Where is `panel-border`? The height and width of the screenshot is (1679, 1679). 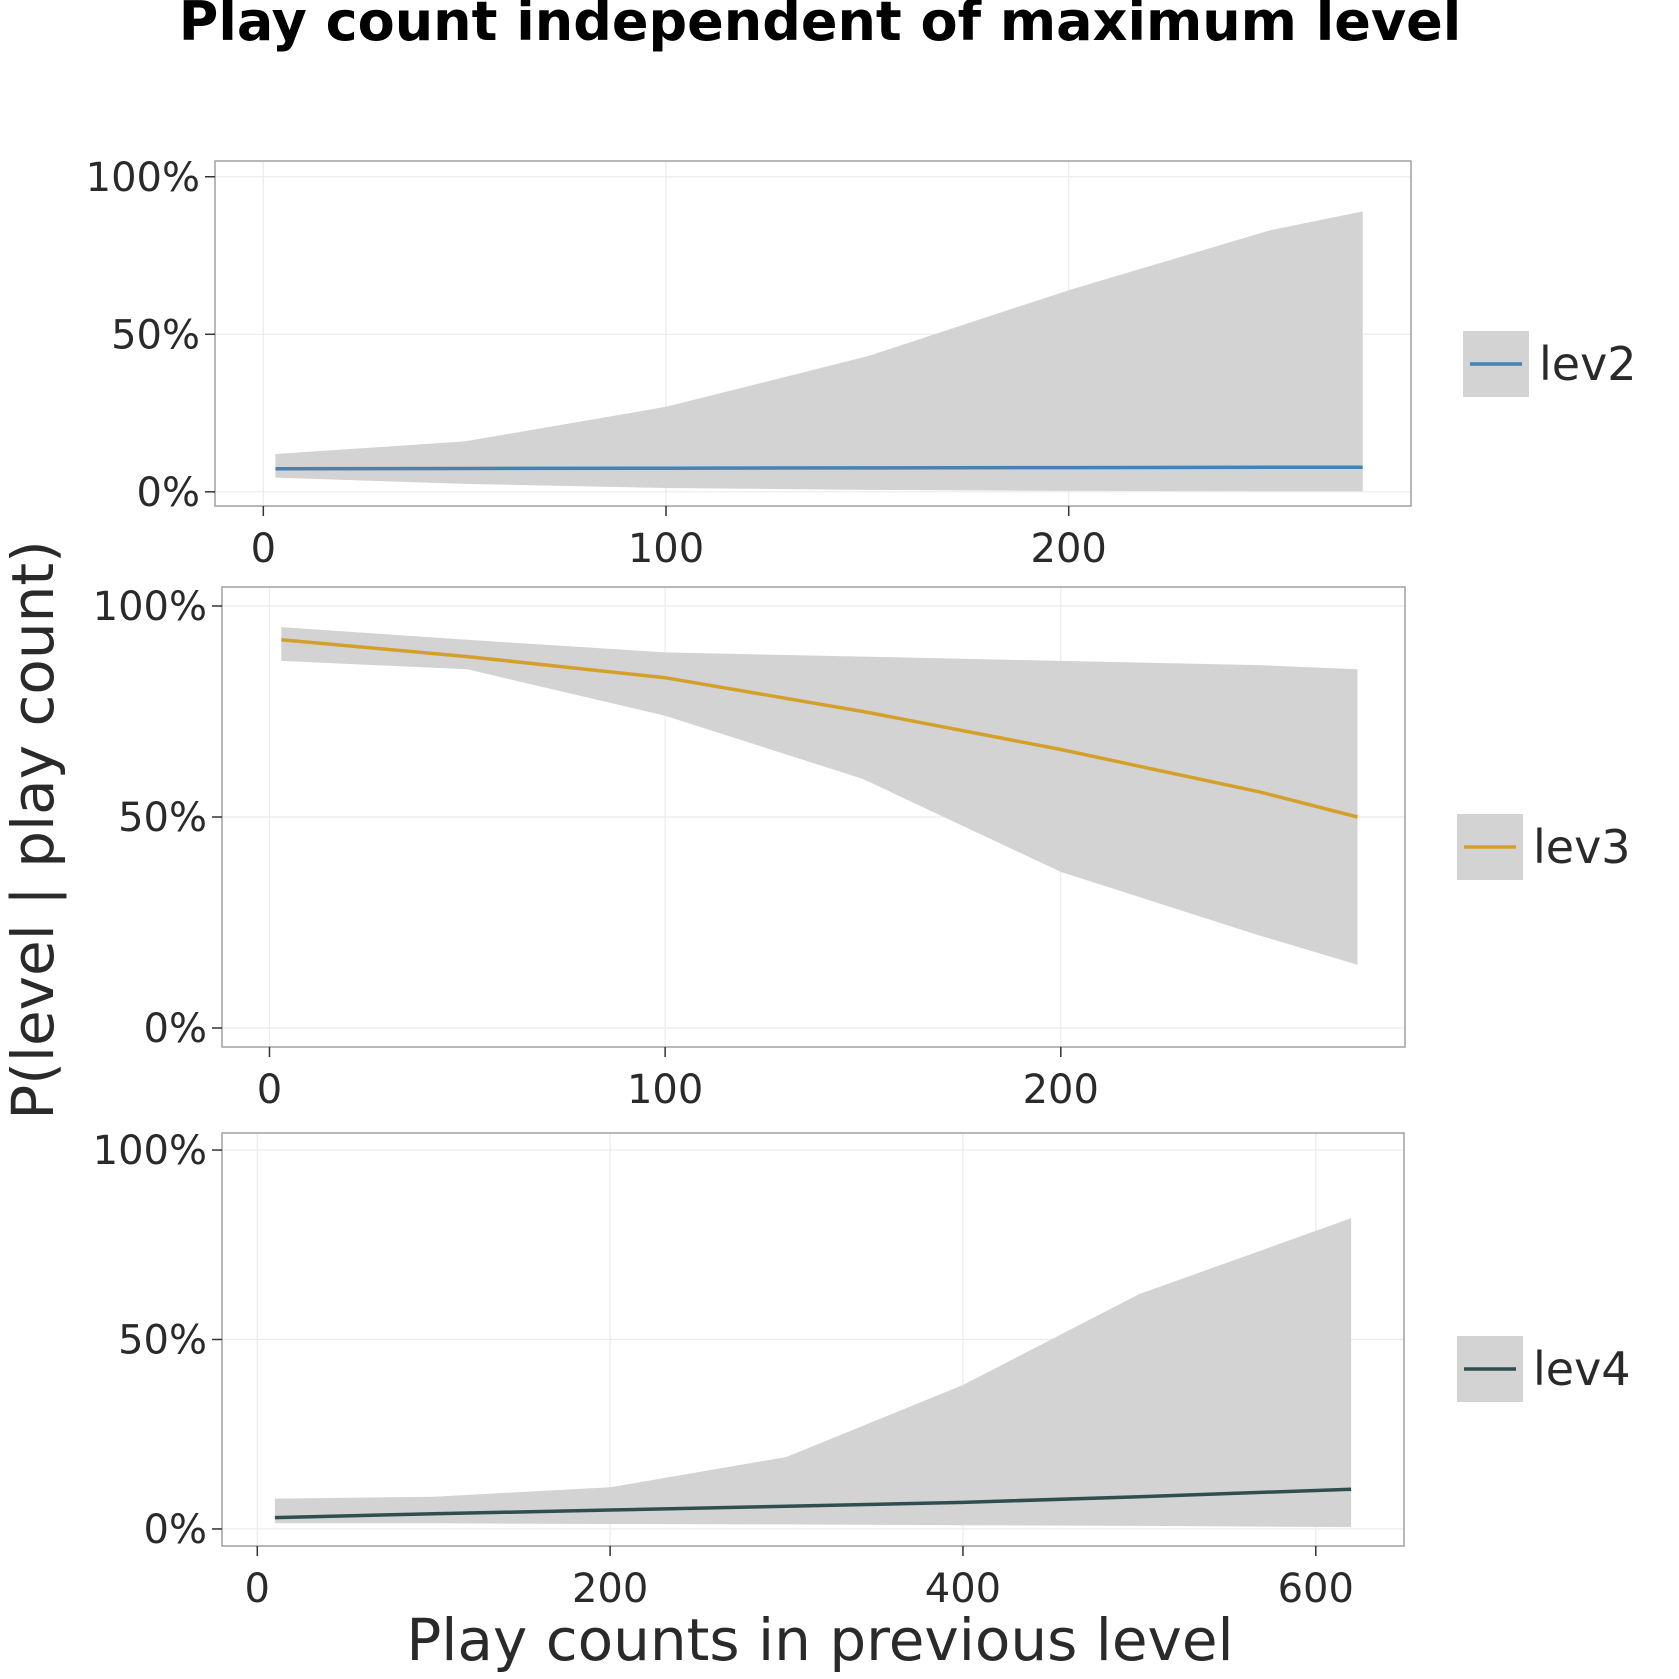
panel-border is located at coordinates (813, 333).